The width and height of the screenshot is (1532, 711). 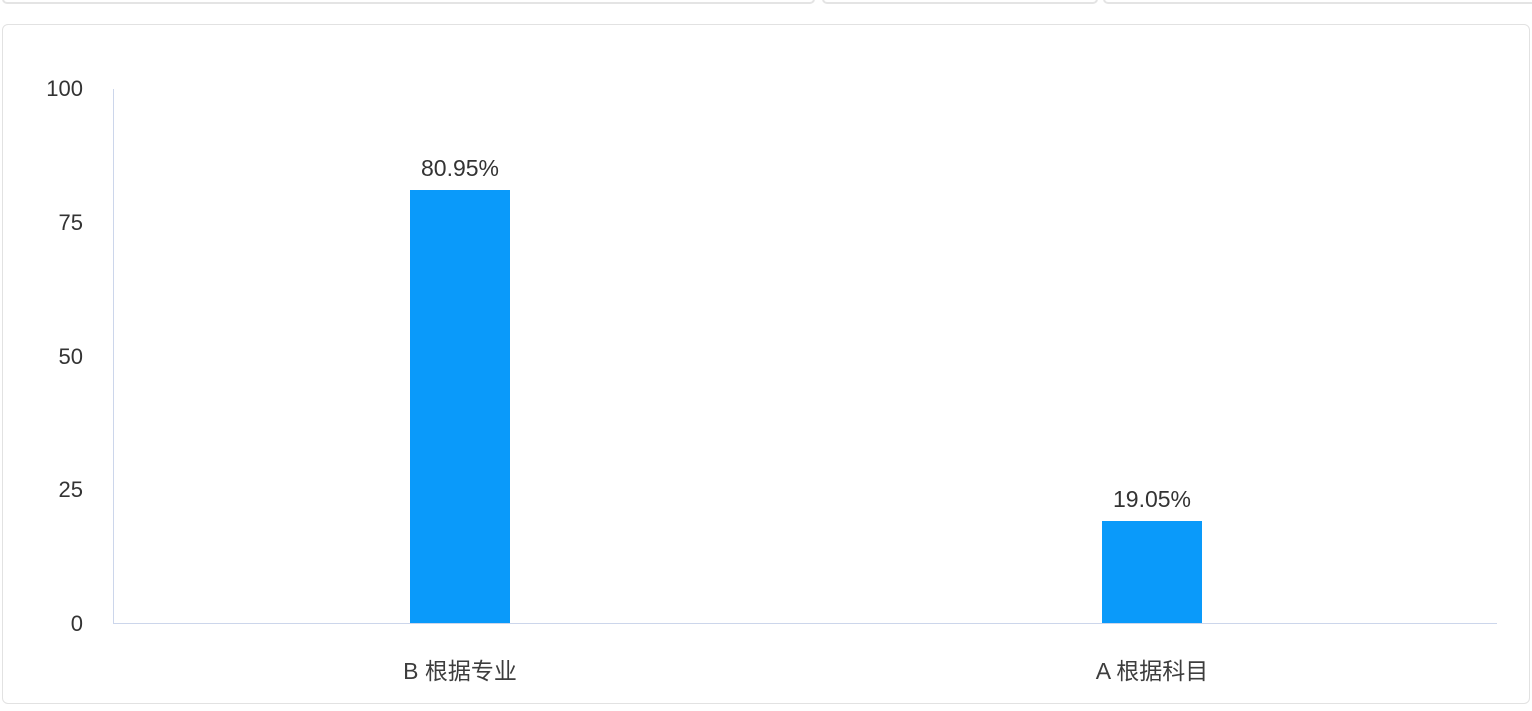 I want to click on bar-value-label: 80.95%, so click(x=460, y=167).